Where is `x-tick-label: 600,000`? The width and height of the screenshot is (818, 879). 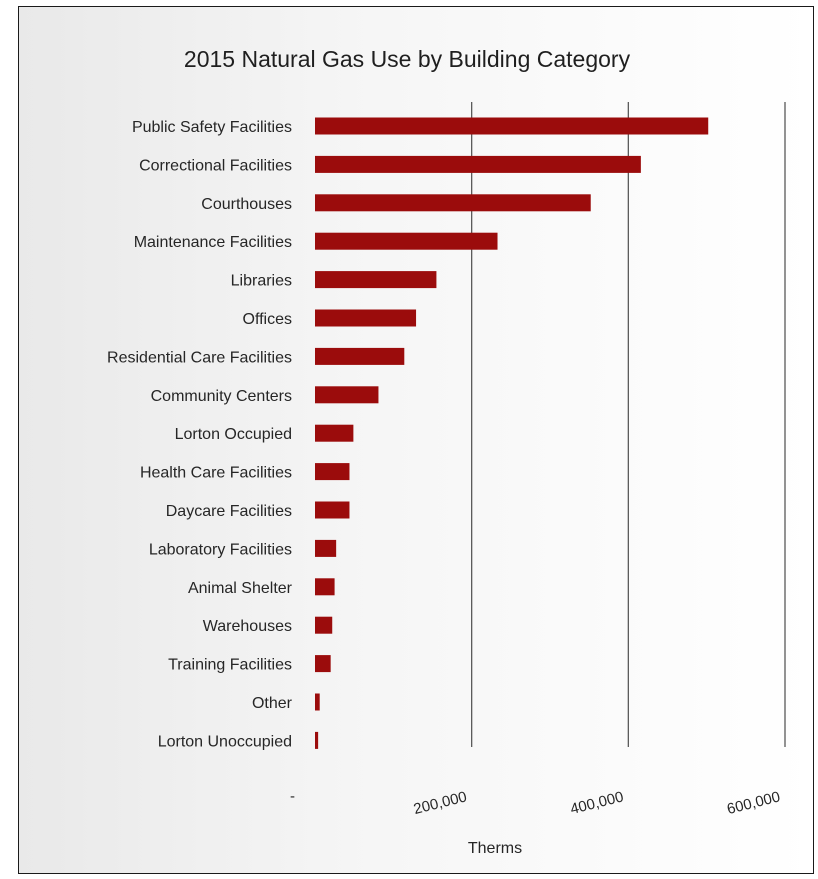
x-tick-label: 600,000 is located at coordinates (753, 803).